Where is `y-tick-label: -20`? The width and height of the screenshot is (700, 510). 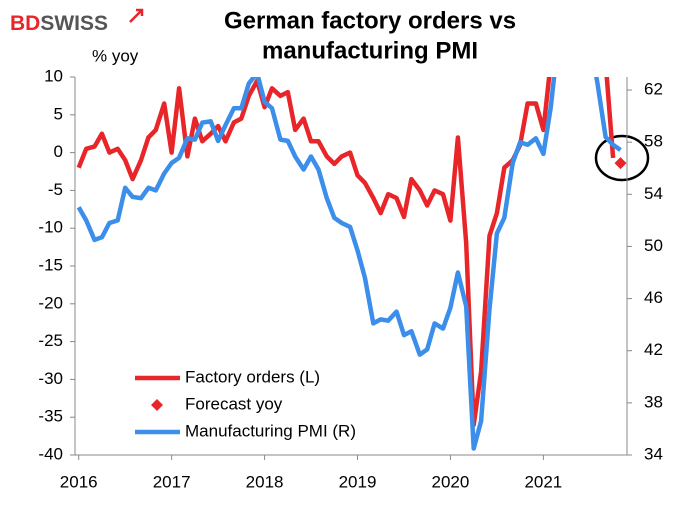 y-tick-label: -20 is located at coordinates (50, 302).